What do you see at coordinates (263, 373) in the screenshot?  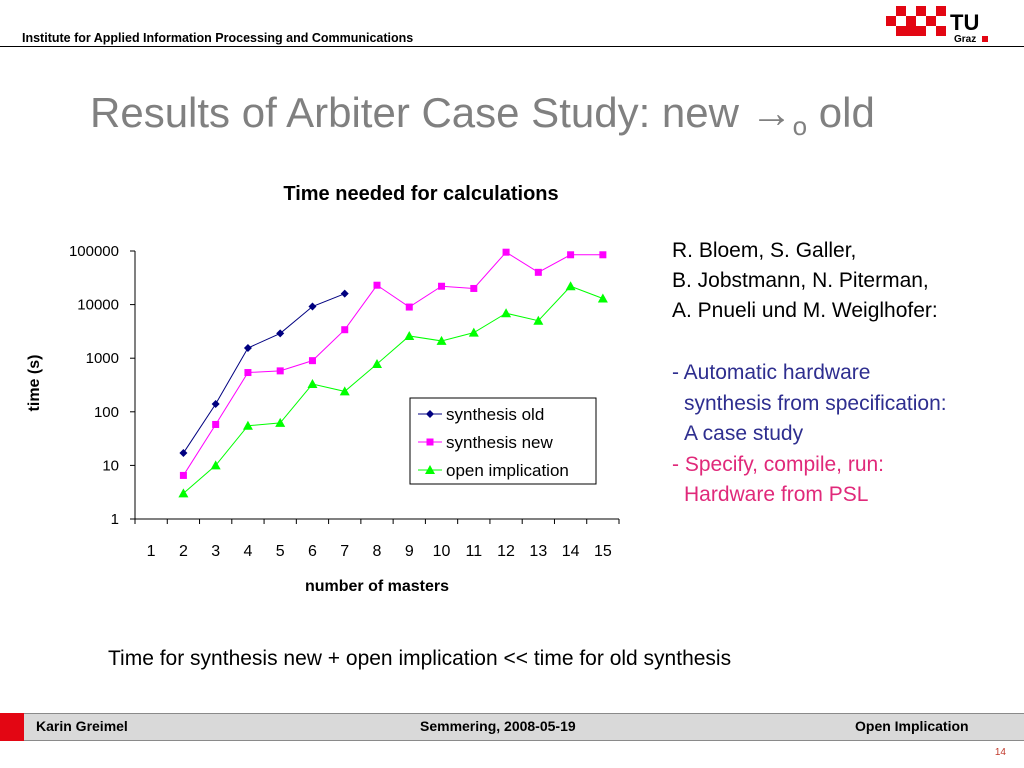 I see `series-line-synthesis-old` at bounding box center [263, 373].